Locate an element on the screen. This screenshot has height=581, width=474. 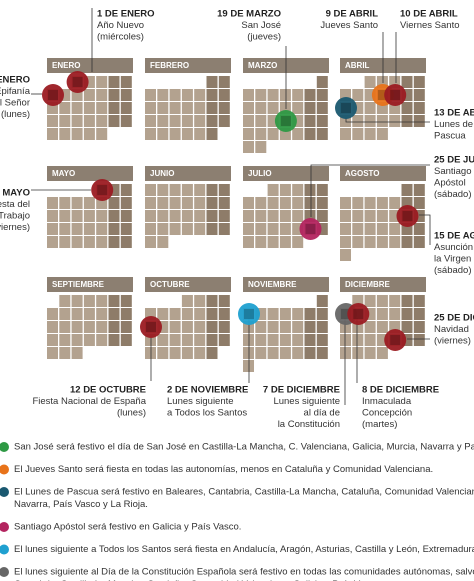
annotation-title: 9 DE ABRIL is located at coordinates (352, 14).